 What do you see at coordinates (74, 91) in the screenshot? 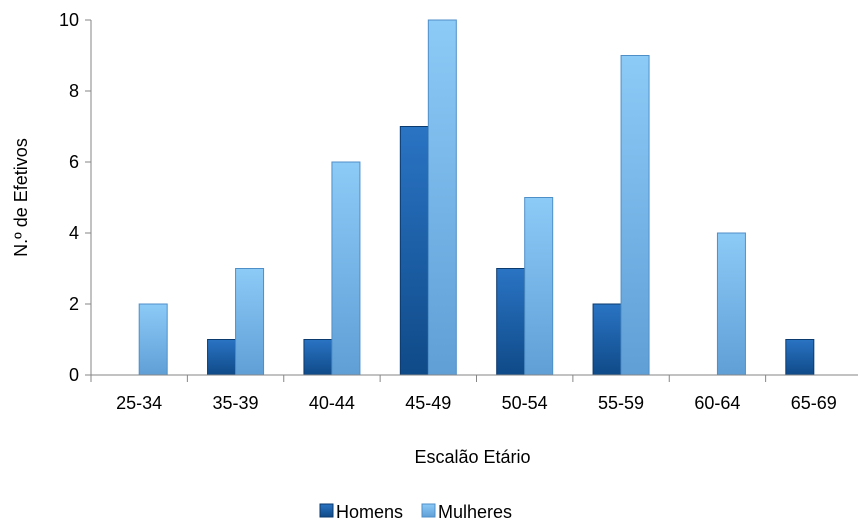
I see `y-tick-label: 8` at bounding box center [74, 91].